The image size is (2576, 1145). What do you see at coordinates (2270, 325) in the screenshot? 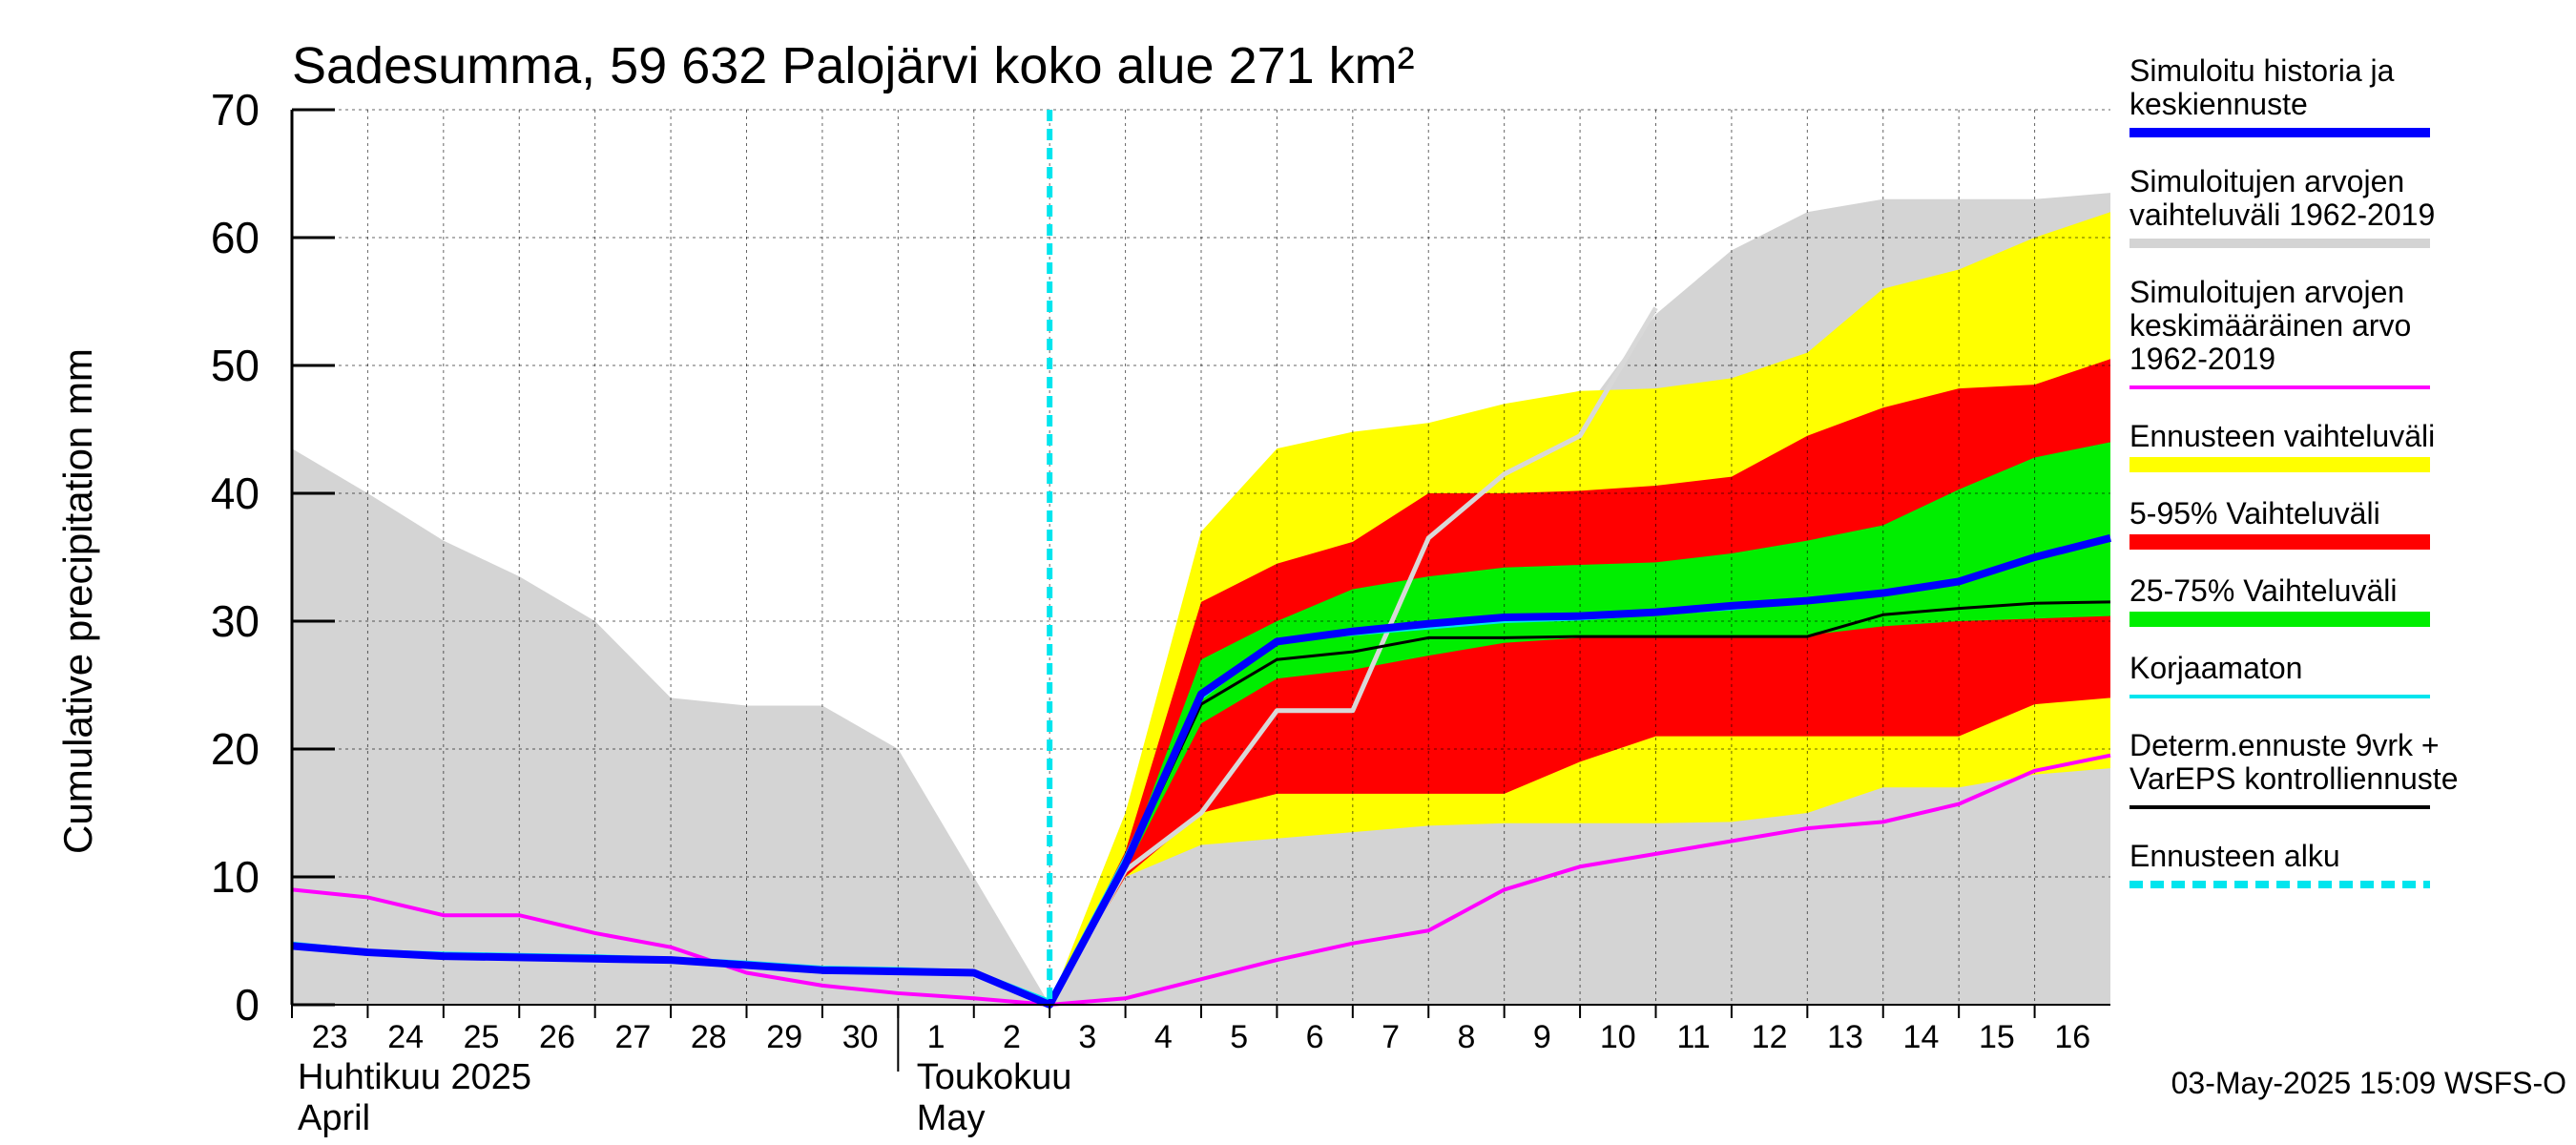
I see `legend-label: keskimääräinen arvo` at bounding box center [2270, 325].